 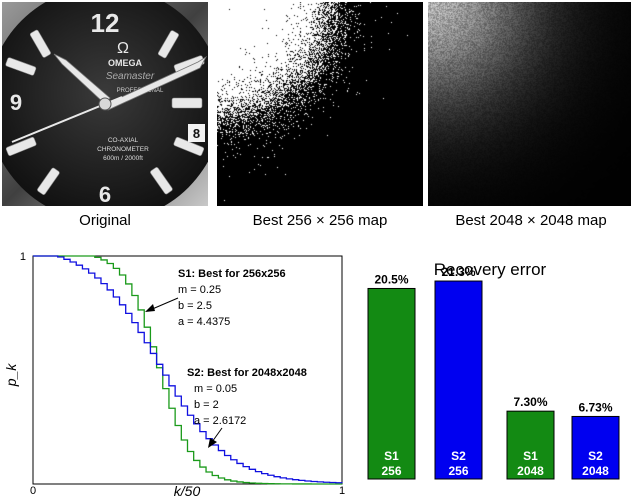 I want to click on annotation-s2-arrow, so click(x=217, y=435).